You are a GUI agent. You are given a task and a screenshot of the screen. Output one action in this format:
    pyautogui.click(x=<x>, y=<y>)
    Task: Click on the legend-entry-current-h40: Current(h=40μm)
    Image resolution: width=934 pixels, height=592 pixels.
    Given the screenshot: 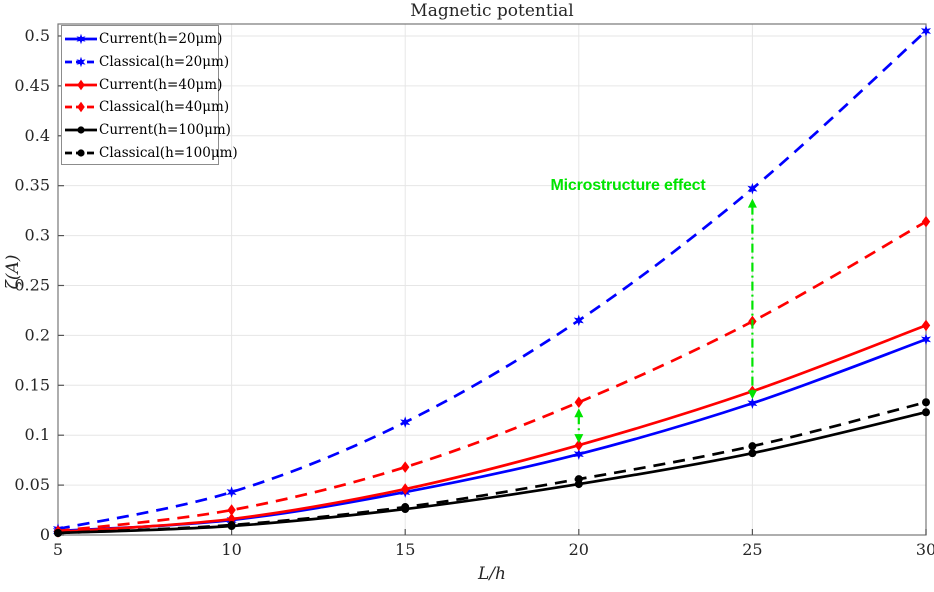 What is the action you would take?
    pyautogui.click(x=143, y=85)
    